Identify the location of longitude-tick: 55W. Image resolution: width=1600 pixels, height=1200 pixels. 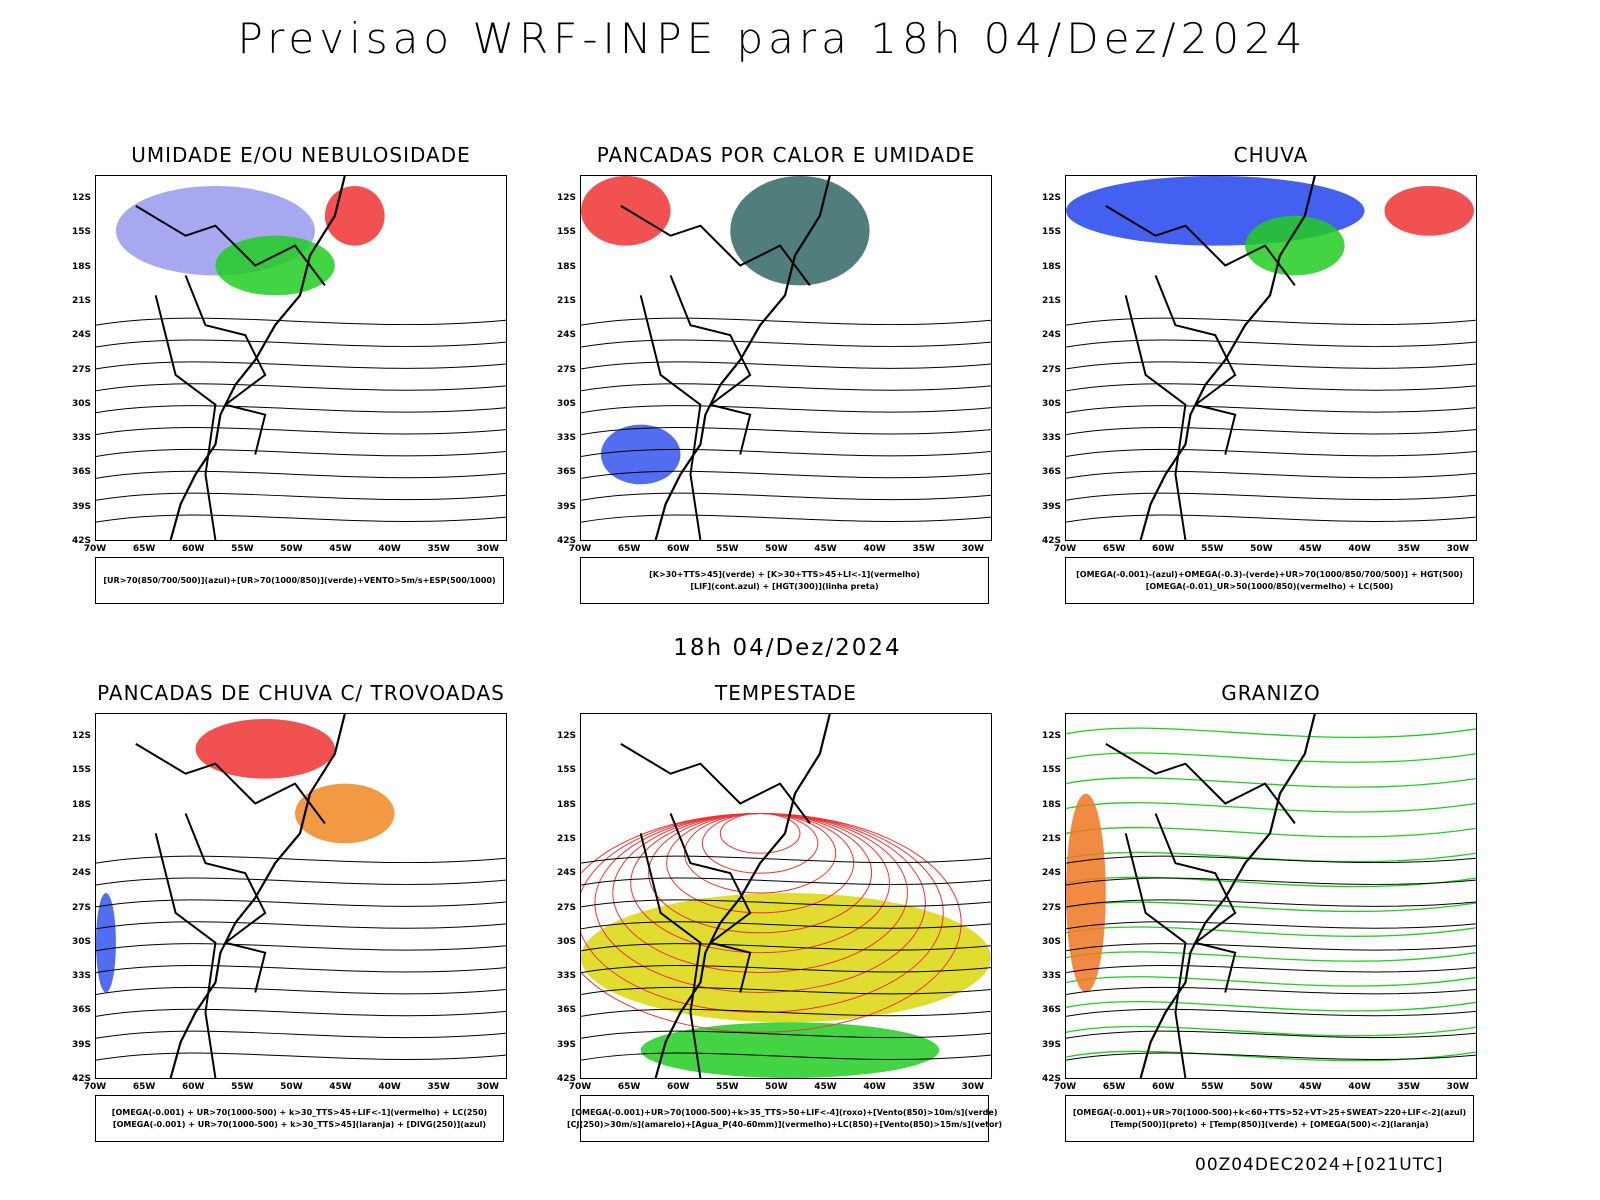
(1212, 1087).